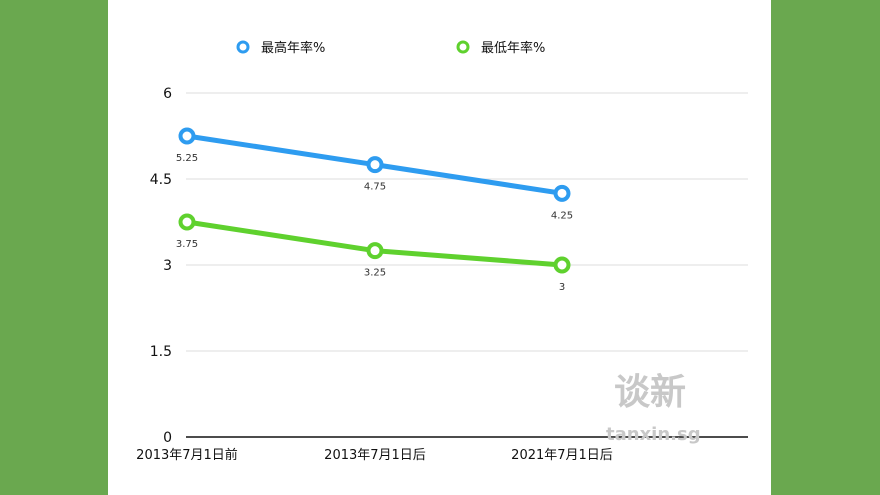 This screenshot has width=880, height=495. I want to click on watermark-en: tanxin.sg, so click(653, 434).